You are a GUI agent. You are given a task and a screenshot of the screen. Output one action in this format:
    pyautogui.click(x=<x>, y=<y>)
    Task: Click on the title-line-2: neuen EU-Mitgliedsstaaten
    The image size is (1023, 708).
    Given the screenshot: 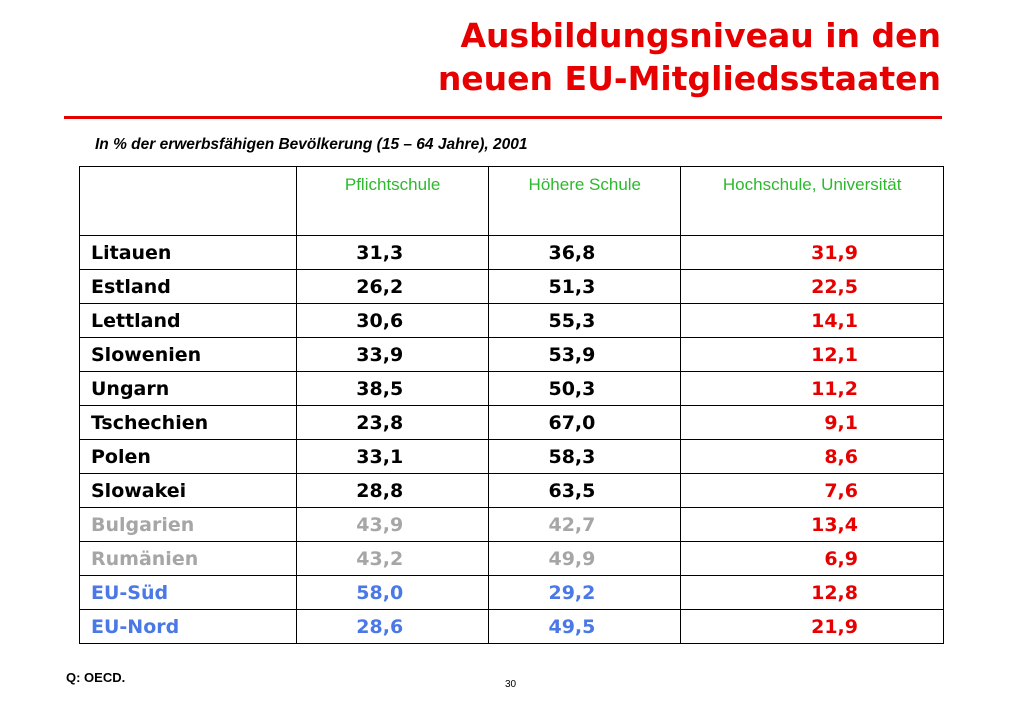 What is the action you would take?
    pyautogui.click(x=689, y=78)
    